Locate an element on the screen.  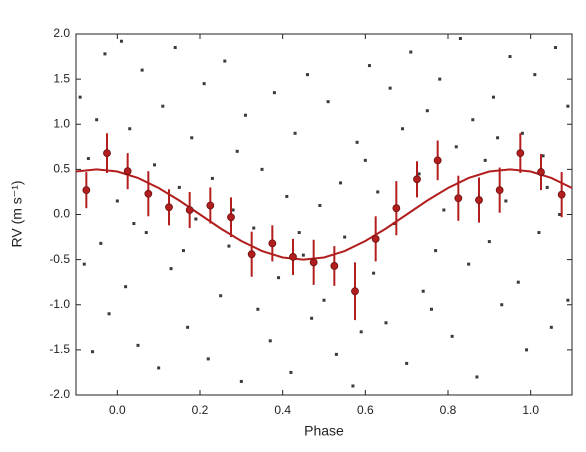
x-tick-label: 0.0 is located at coordinates (117, 410).